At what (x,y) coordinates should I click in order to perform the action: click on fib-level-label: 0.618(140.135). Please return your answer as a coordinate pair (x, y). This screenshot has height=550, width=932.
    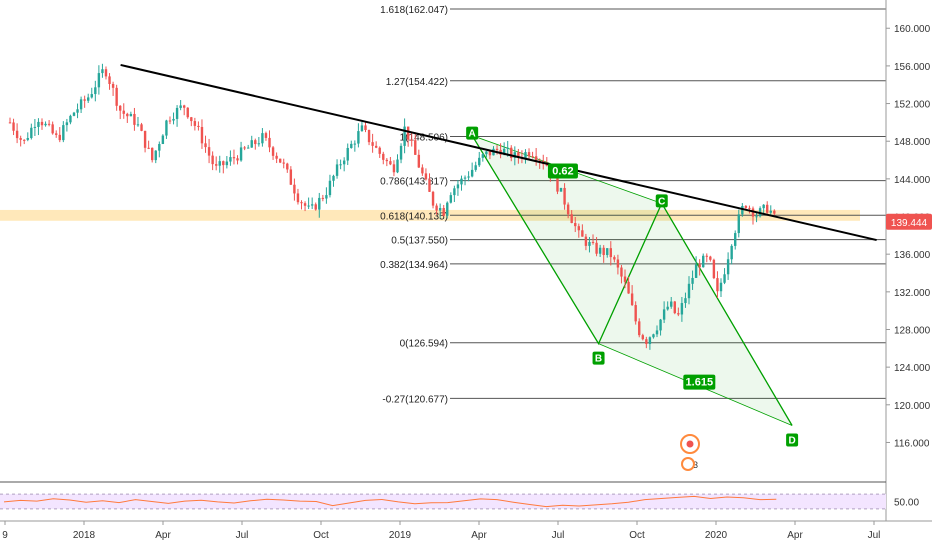
    Looking at the image, I should click on (414, 216).